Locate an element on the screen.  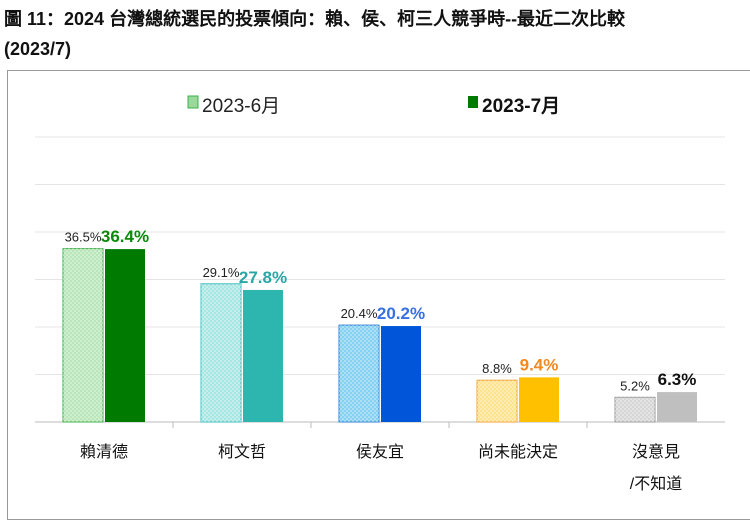
data-label-2023-6: 20.4% is located at coordinates (359, 313).